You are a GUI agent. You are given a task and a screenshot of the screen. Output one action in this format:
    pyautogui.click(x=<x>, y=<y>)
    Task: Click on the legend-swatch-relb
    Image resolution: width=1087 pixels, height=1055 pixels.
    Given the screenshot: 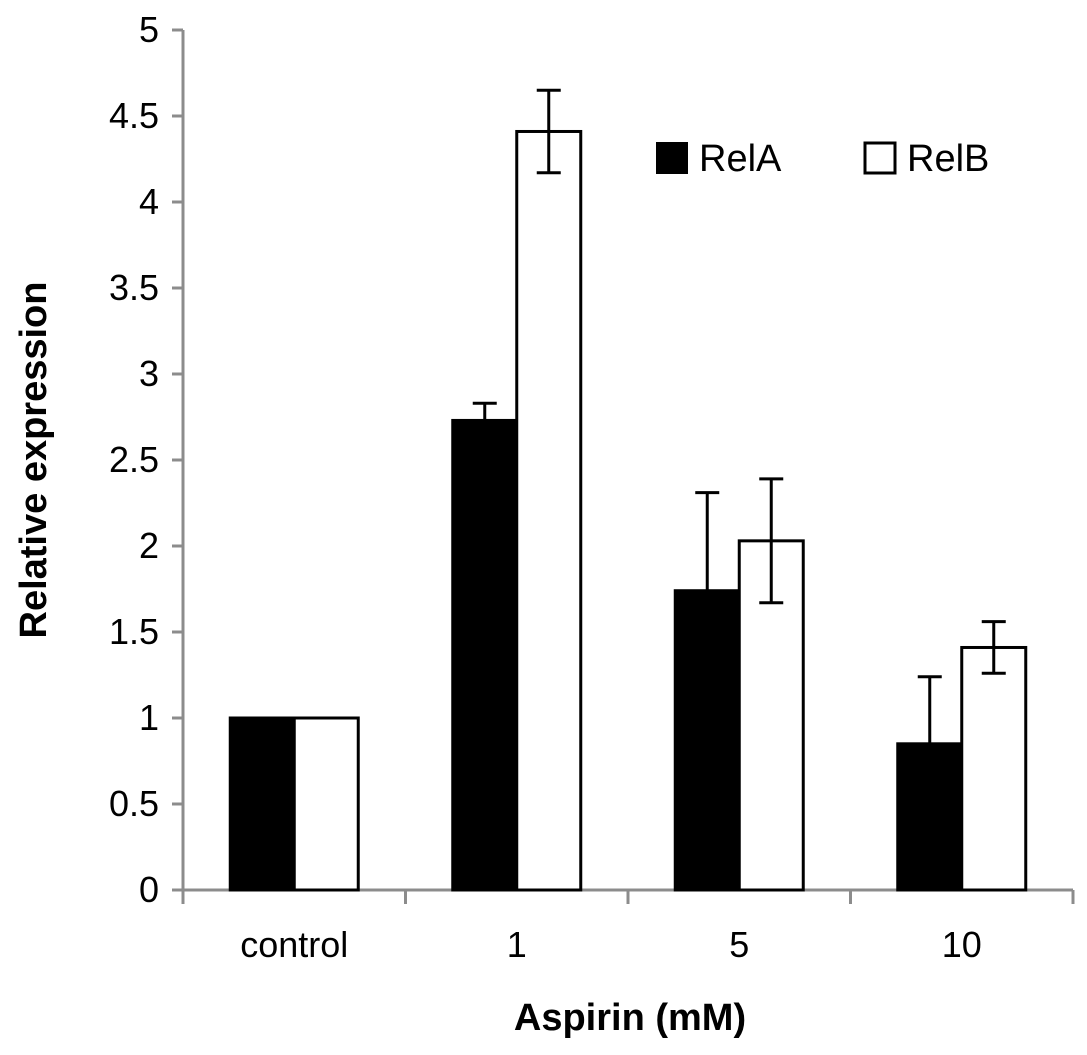 What is the action you would take?
    pyautogui.click(x=880, y=158)
    